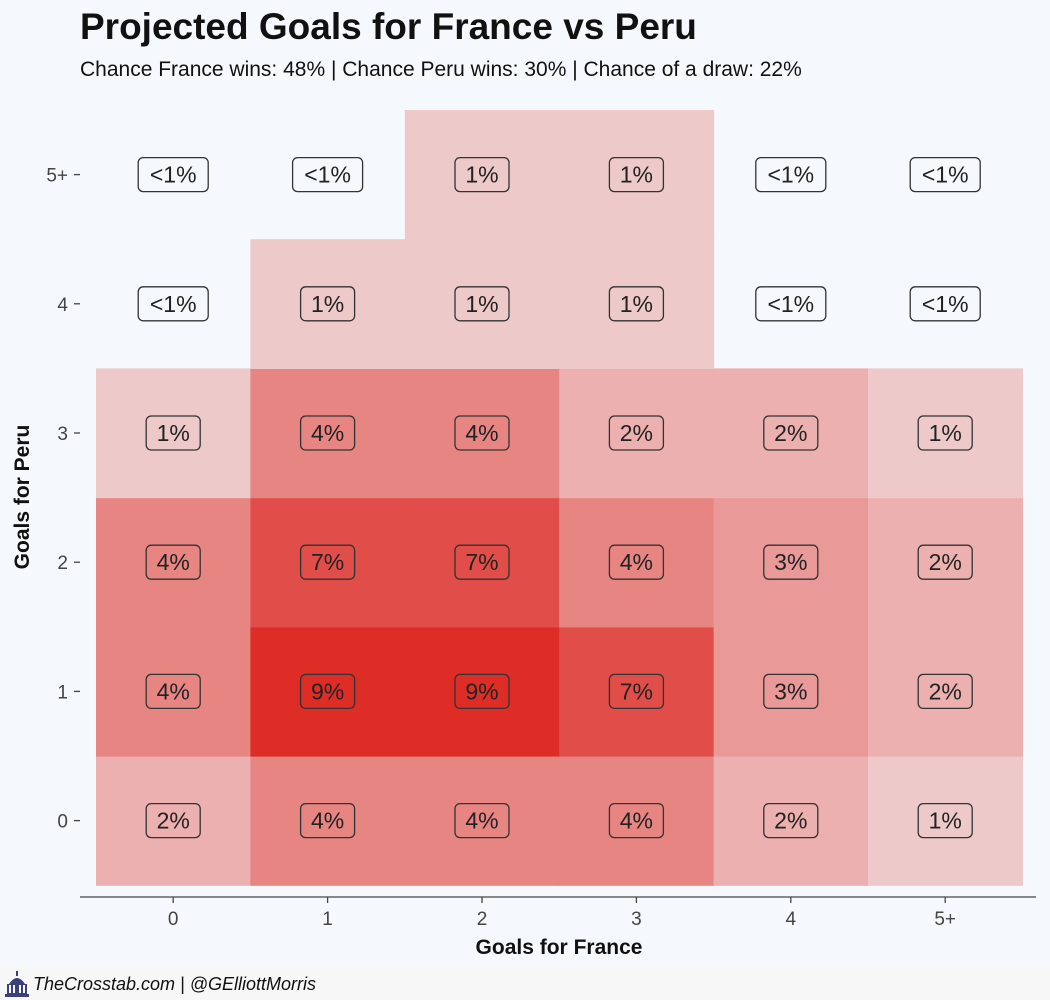 The height and width of the screenshot is (1000, 1050). Describe the element at coordinates (559, 947) in the screenshot. I see `x-axis-title: Goals for France` at that location.